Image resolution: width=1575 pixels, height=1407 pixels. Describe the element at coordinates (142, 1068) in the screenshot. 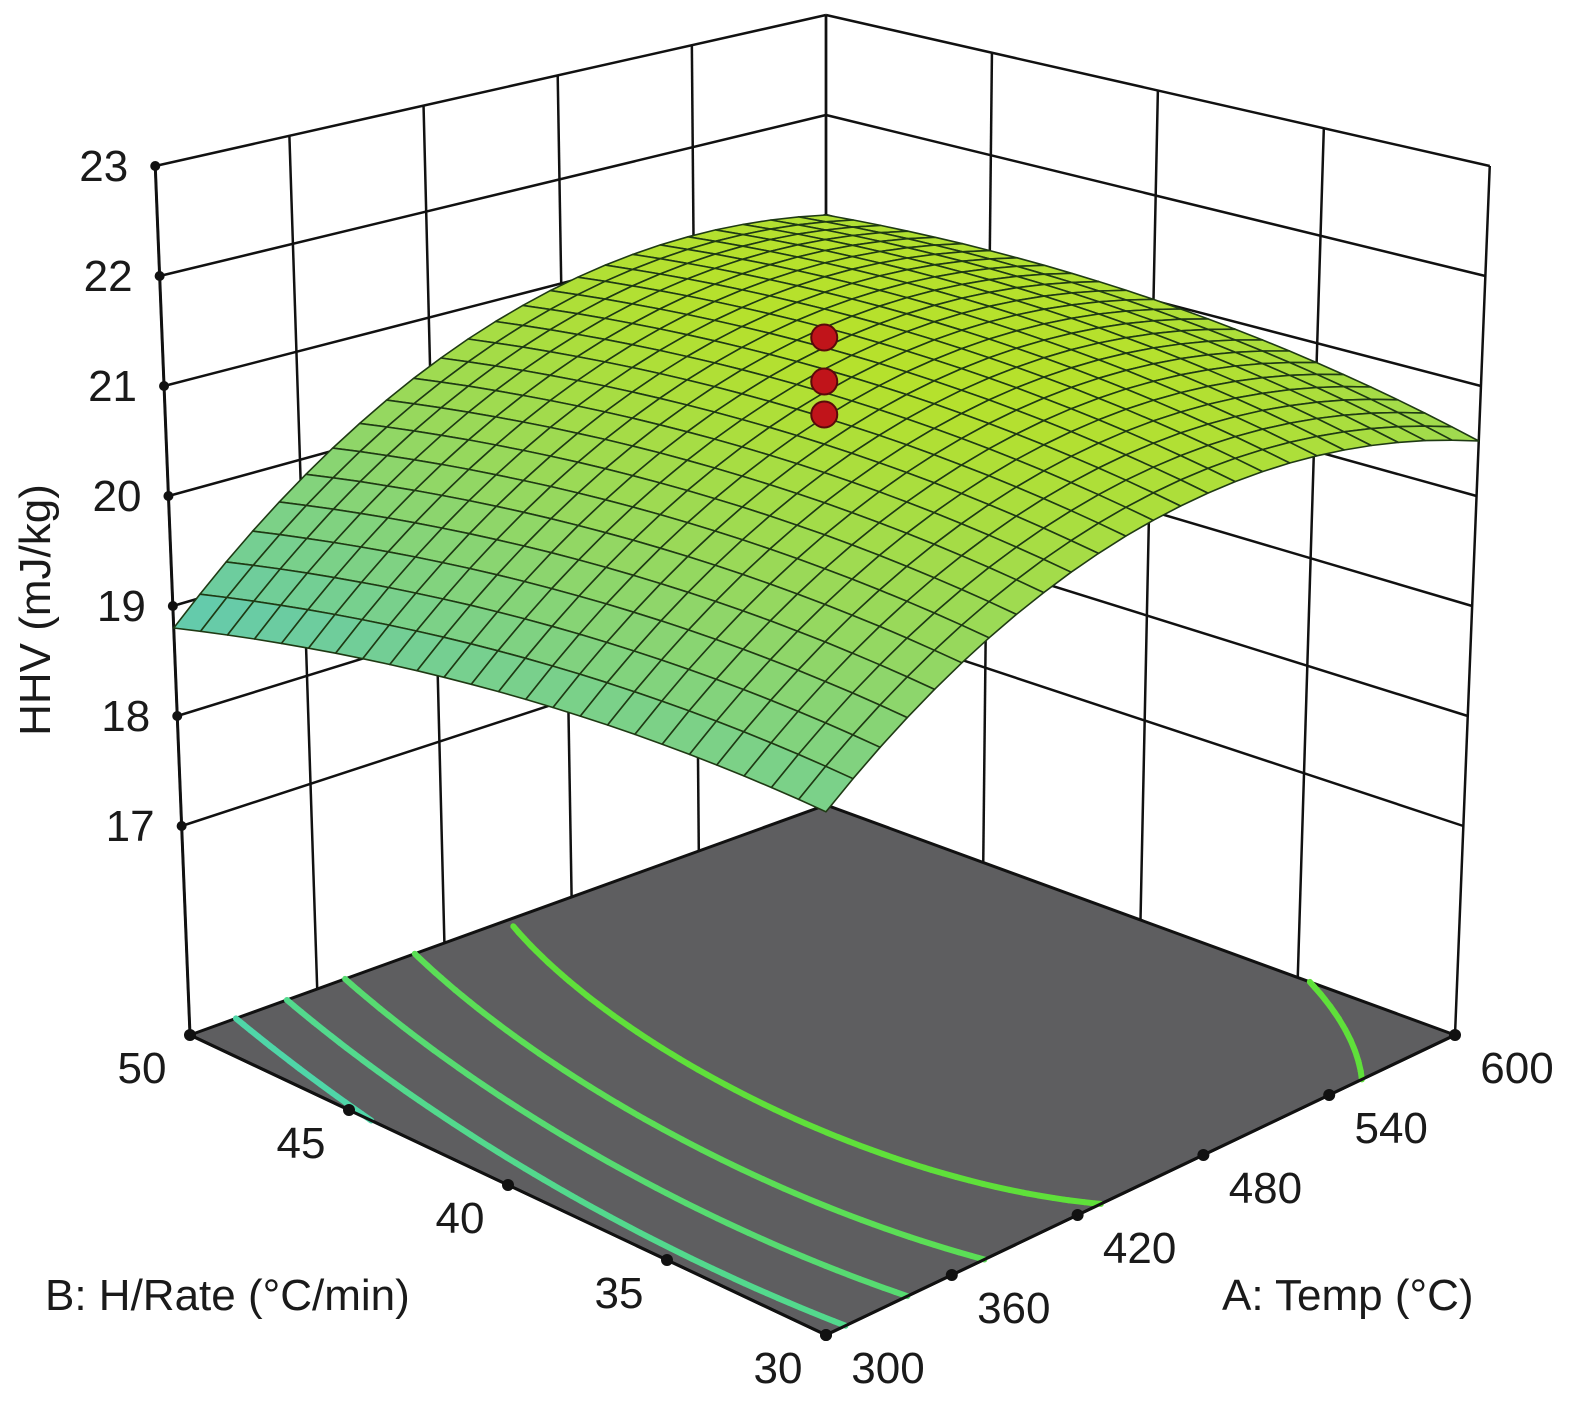

I see `b-tick-label: 50` at that location.